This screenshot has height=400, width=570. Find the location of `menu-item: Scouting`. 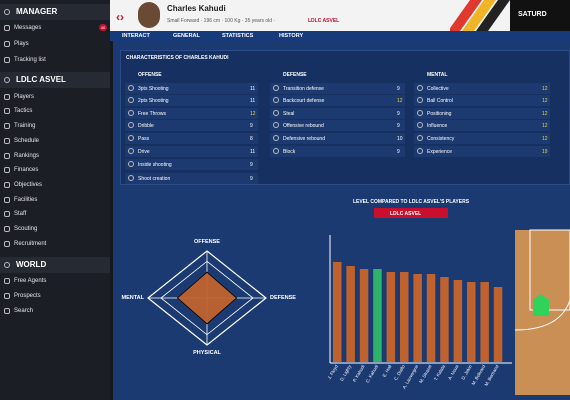

menu-item: Scouting is located at coordinates (26, 229).